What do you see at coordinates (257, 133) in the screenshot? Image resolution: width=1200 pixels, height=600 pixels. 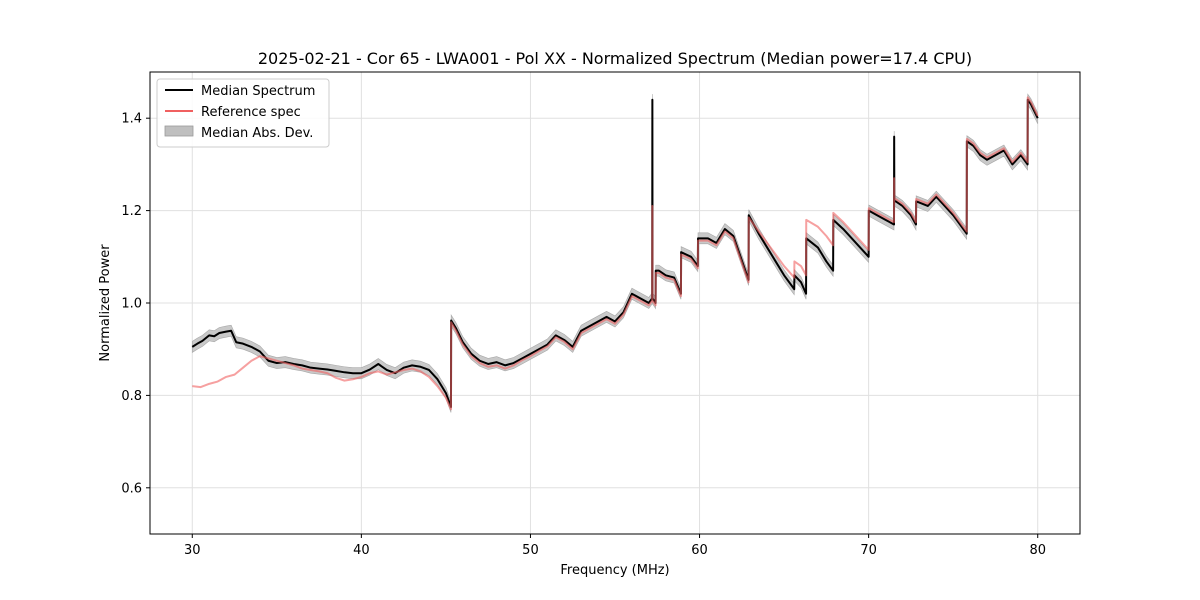 I see `legend-mad-label: Median Abs. Dev.` at bounding box center [257, 133].